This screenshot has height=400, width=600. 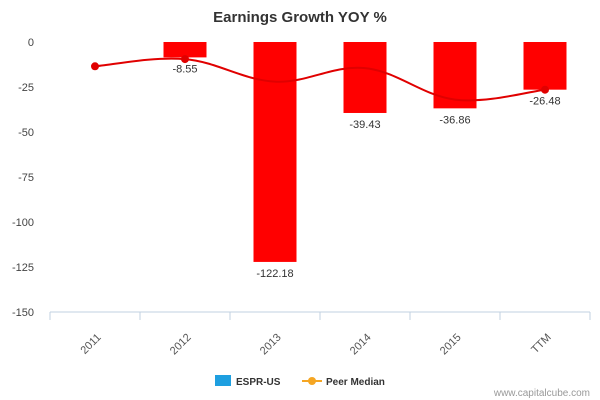 I want to click on legend-label-peer: Peer Median, so click(x=355, y=382).